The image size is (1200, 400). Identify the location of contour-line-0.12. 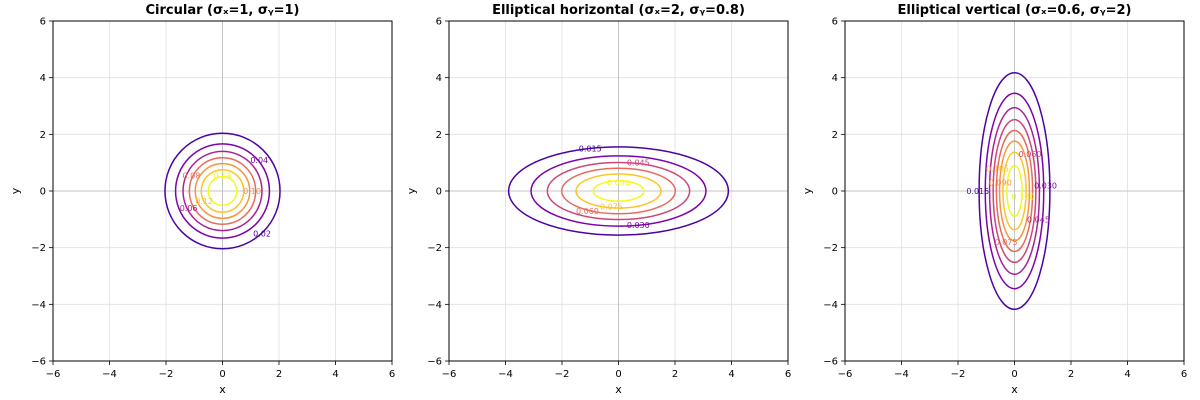
(222, 191).